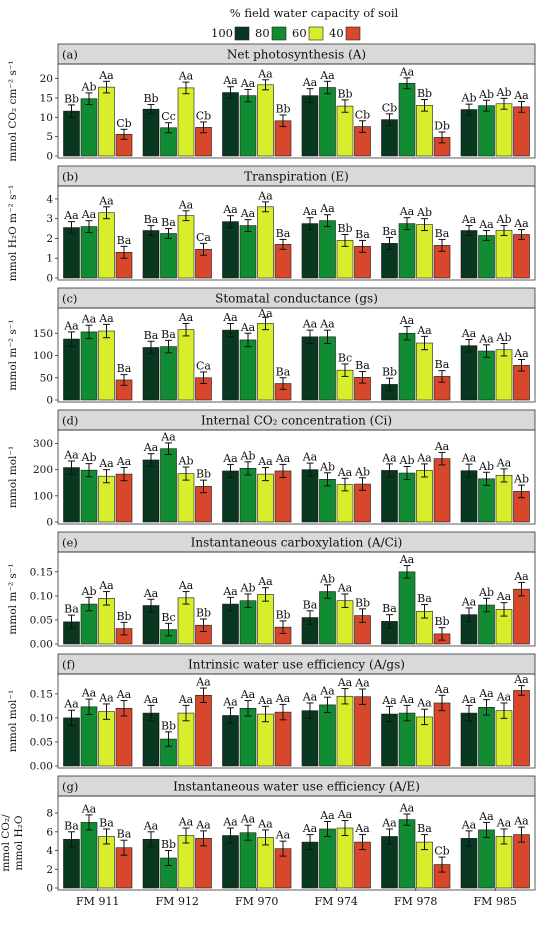  I want to click on panel-letter: (b), so click(70, 177).